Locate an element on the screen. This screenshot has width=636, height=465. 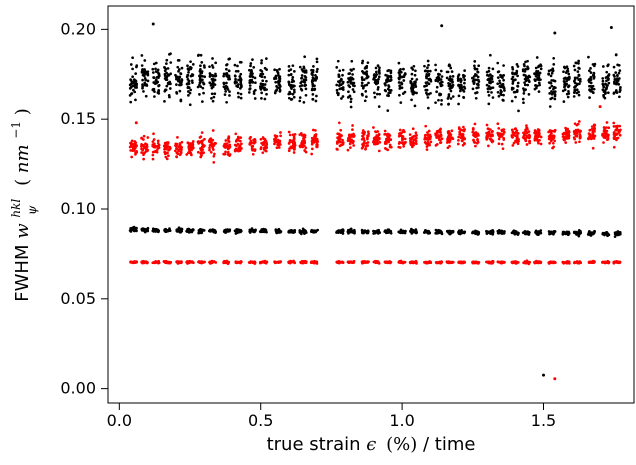
y-axis-label-unit-exponent: −1 is located at coordinates (16, 130).